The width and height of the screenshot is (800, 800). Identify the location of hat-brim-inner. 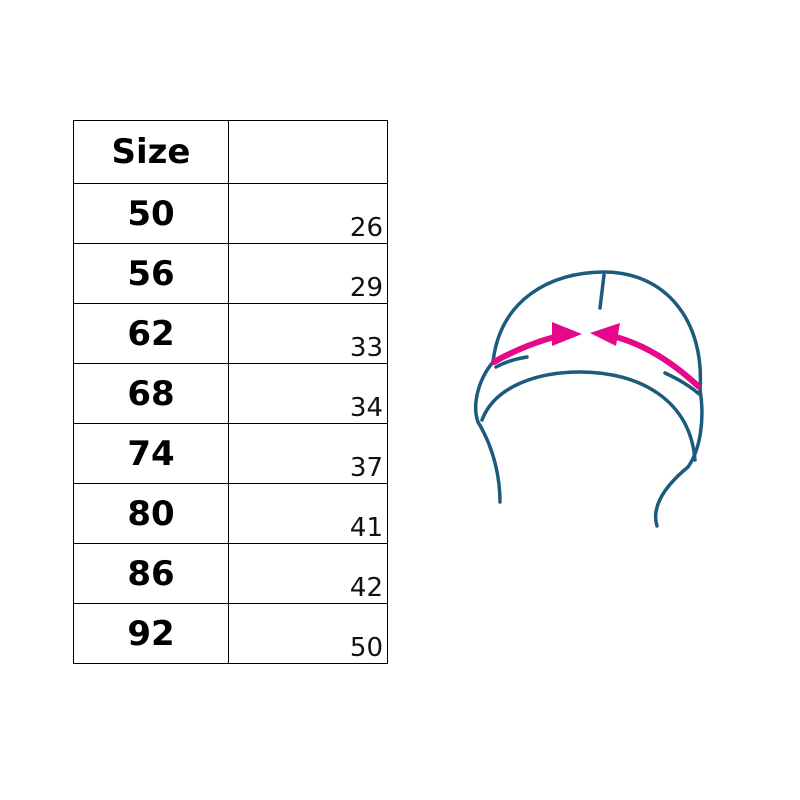
(588, 416).